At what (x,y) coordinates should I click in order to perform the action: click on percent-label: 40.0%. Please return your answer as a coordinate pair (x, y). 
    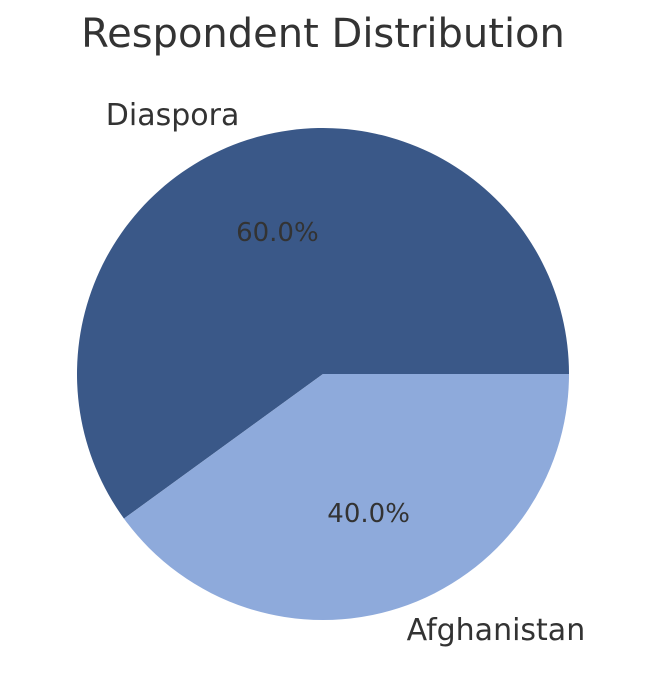
    Looking at the image, I should click on (368, 514).